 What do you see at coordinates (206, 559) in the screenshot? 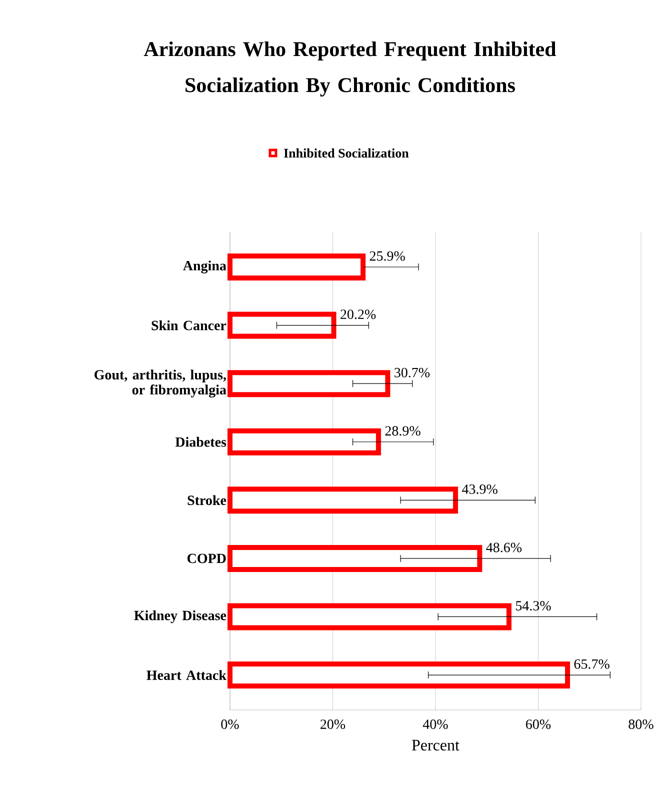
I see `y-tick-label: COPD` at bounding box center [206, 559].